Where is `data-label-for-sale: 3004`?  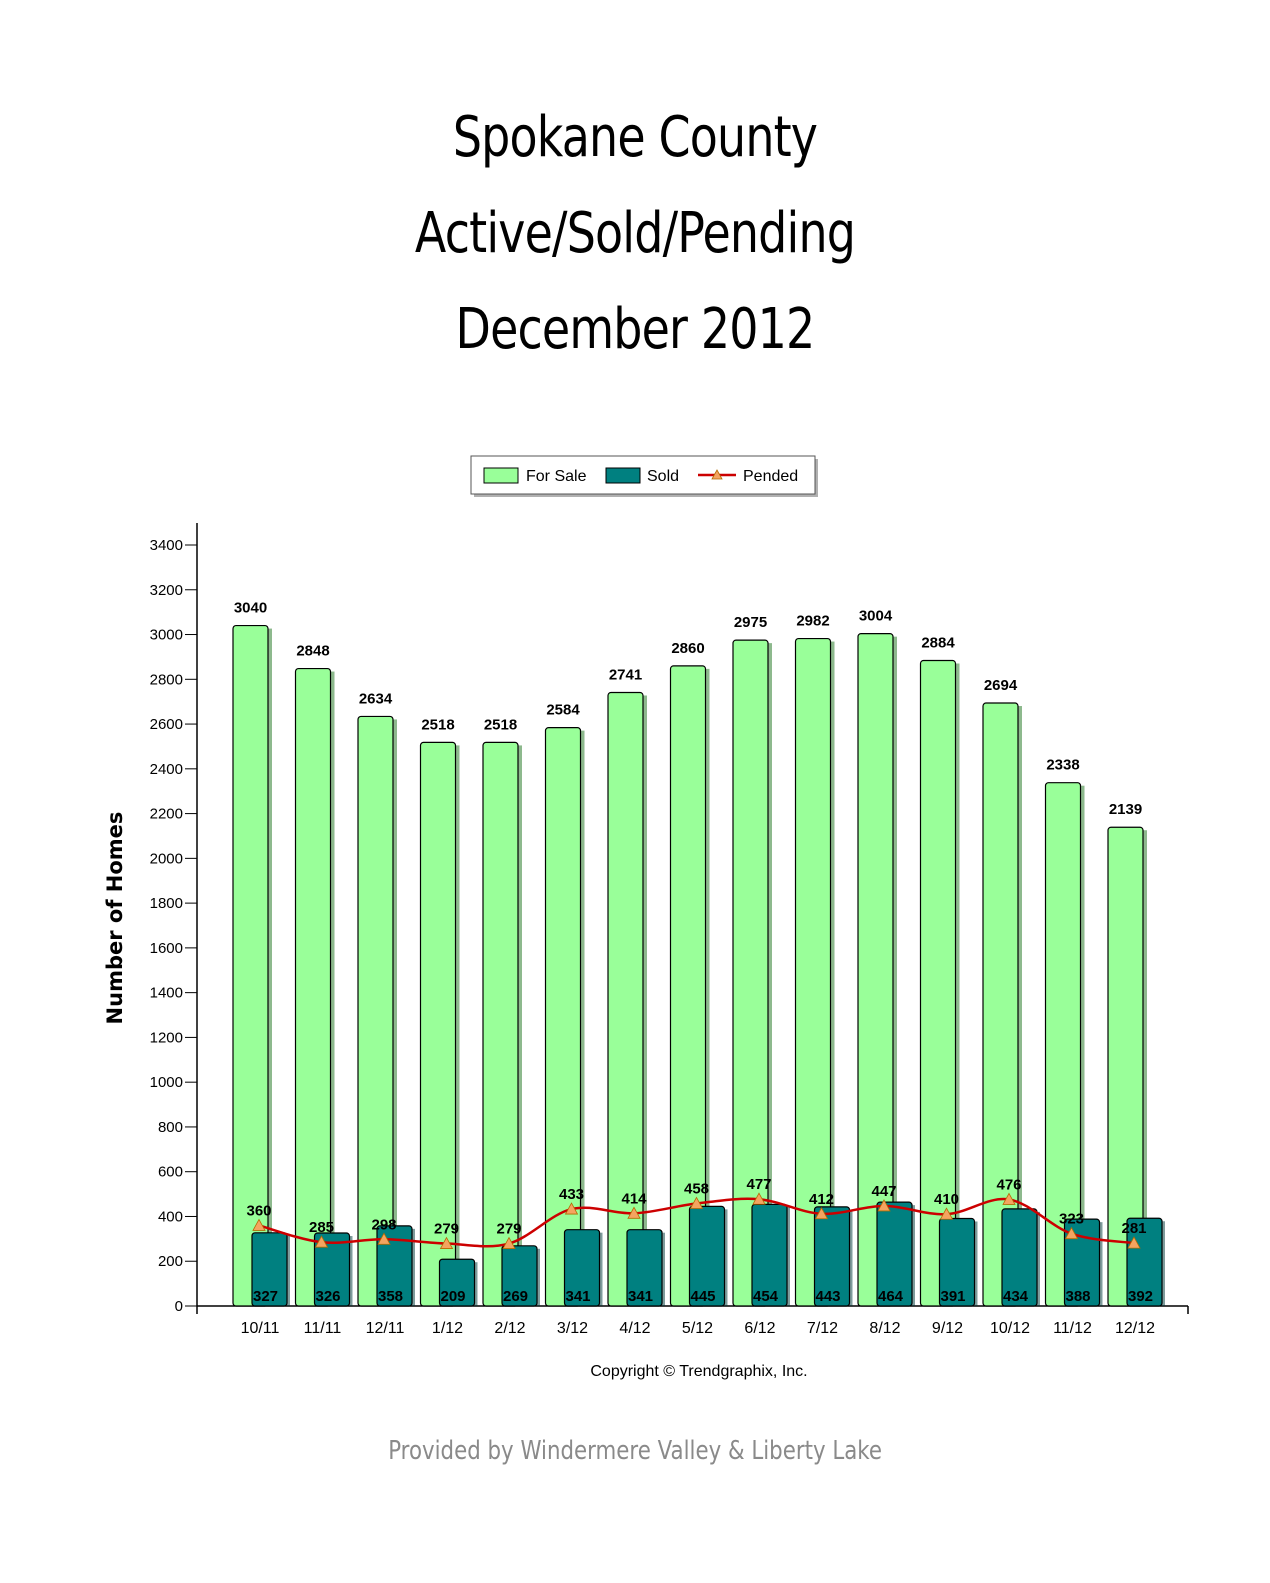 data-label-for-sale: 3004 is located at coordinates (876, 616).